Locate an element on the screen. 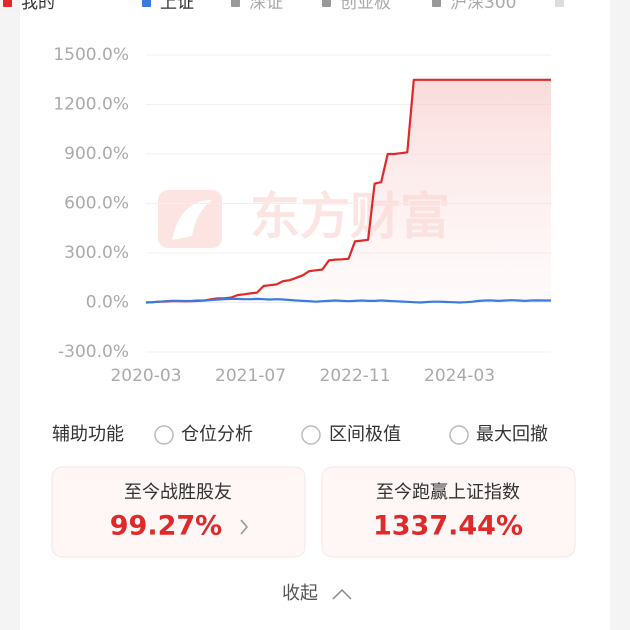  line is located at coordinates (348, 300).